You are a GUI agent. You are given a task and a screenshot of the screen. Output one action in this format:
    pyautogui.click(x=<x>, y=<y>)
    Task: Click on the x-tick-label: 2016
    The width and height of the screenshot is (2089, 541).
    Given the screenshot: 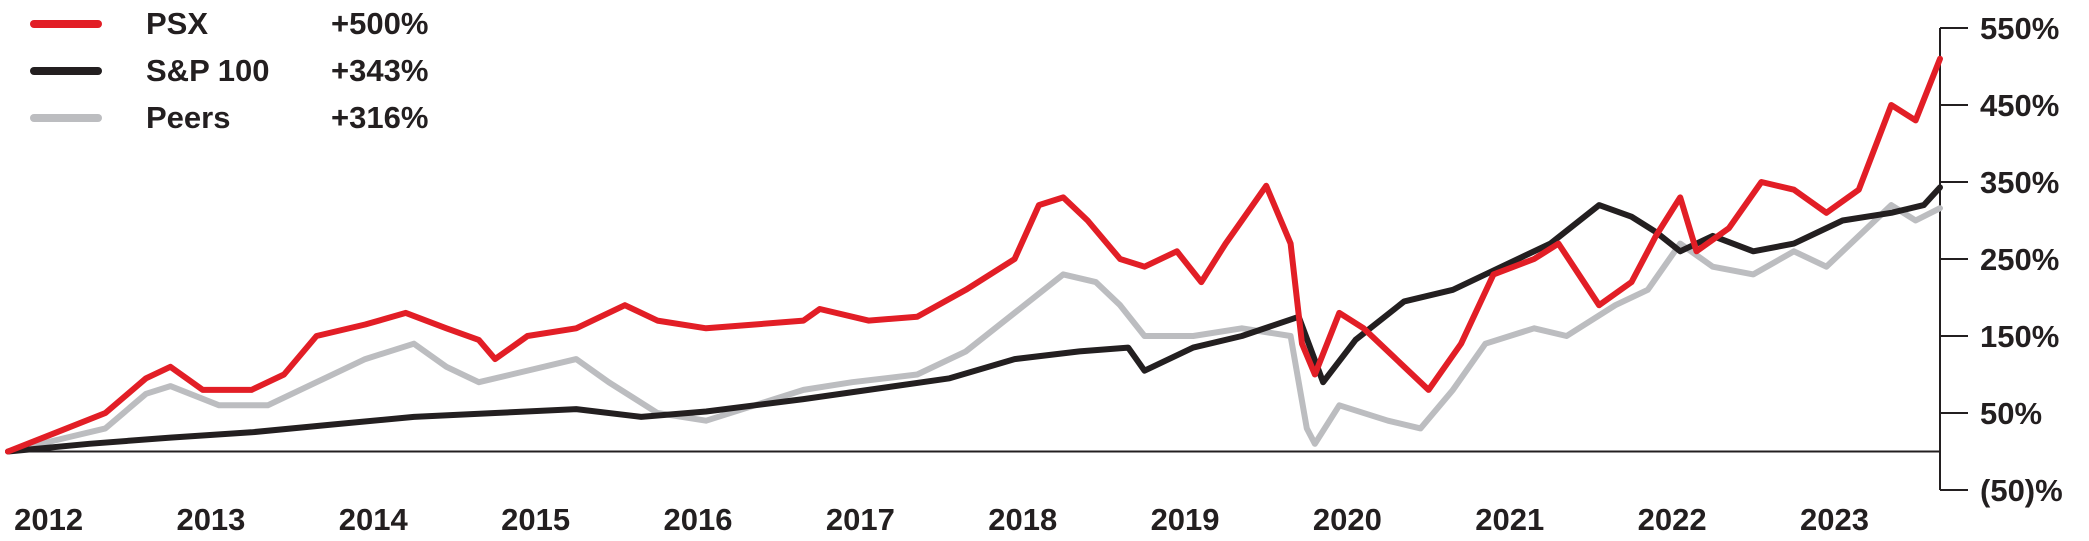 What is the action you would take?
    pyautogui.click(x=698, y=519)
    